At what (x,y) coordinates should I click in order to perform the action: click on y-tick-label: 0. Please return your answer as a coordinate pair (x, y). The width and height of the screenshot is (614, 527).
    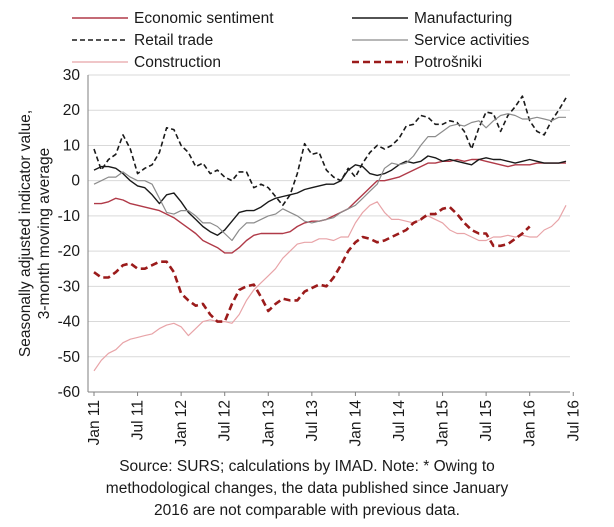
    Looking at the image, I should click on (75, 181).